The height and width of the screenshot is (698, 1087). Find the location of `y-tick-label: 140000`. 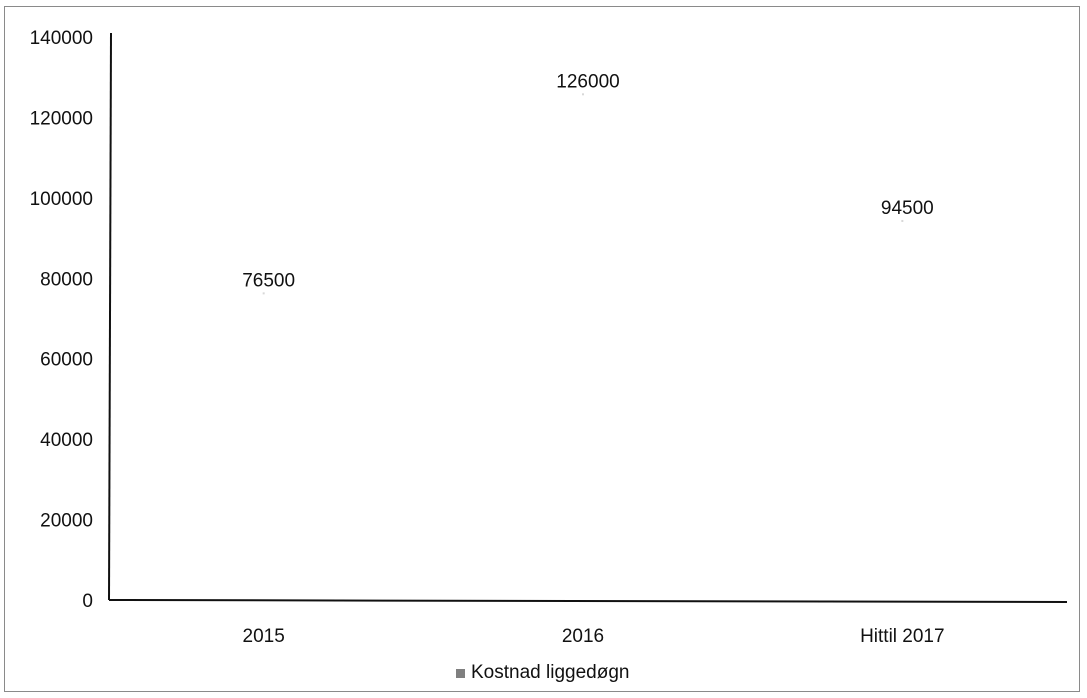

y-tick-label: 140000 is located at coordinates (61, 38).